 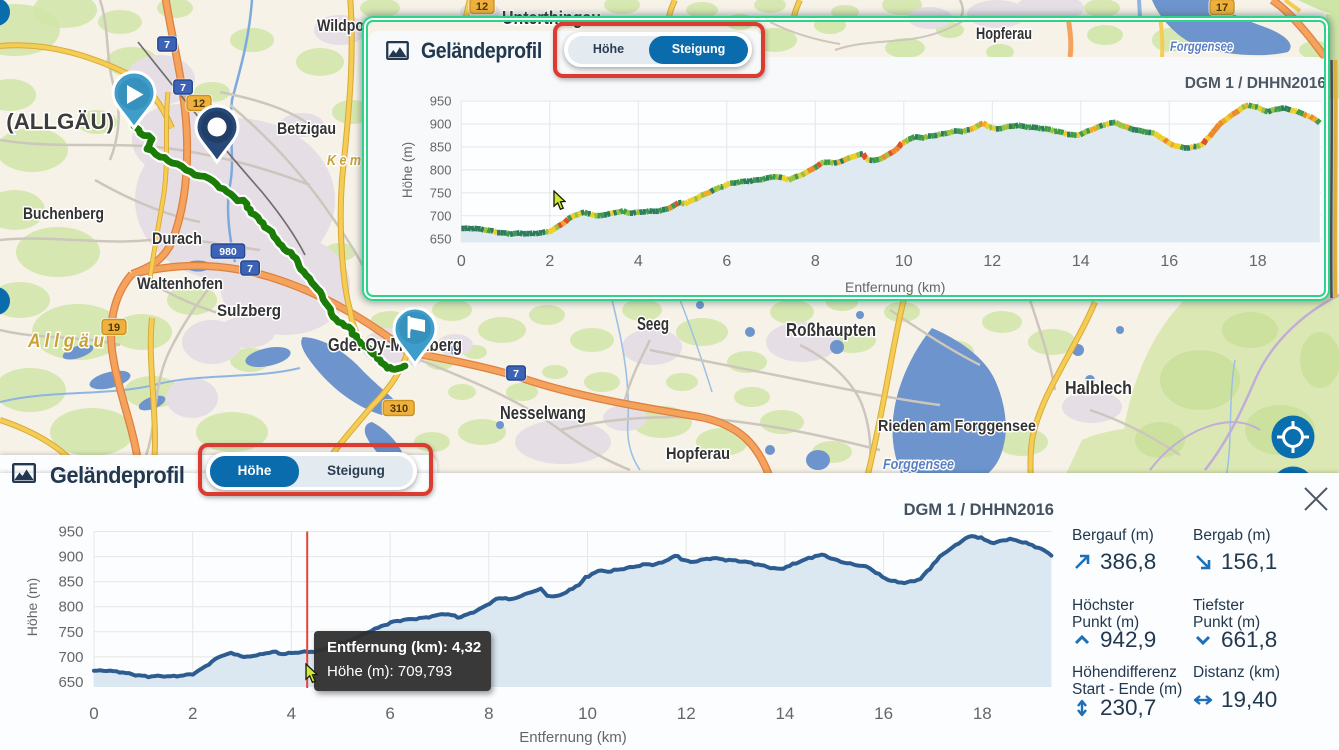 What do you see at coordinates (306, 128) in the screenshot?
I see `svg-text: Betzigau` at bounding box center [306, 128].